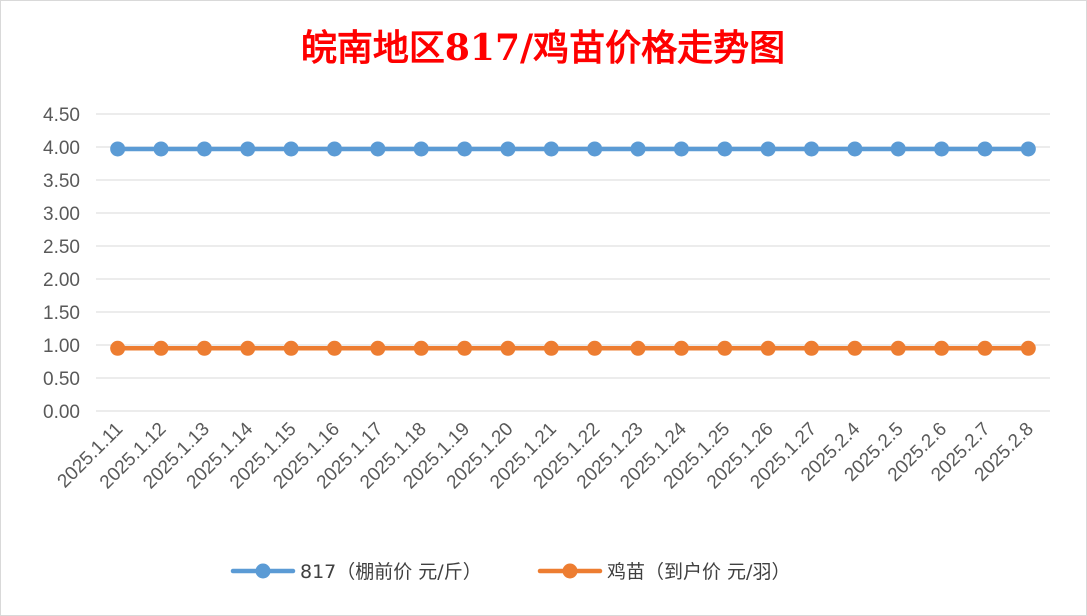 The width and height of the screenshot is (1087, 616). Describe the element at coordinates (510, 572) in the screenshot. I see `legend: 817（棚前价 元/斤） 鸡苗（到户价 元/羽）` at that location.